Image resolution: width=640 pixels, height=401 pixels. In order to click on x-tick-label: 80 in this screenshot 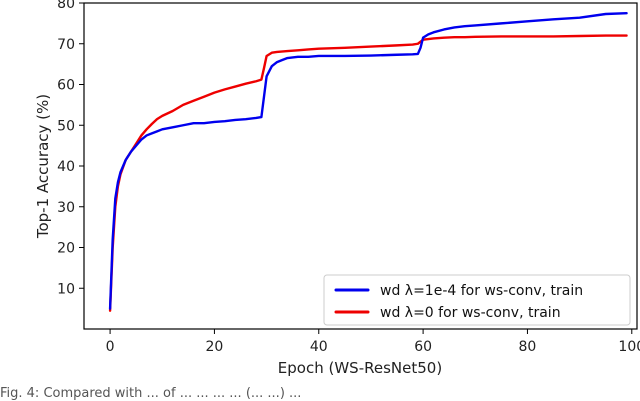, I will do `click(528, 347)`.